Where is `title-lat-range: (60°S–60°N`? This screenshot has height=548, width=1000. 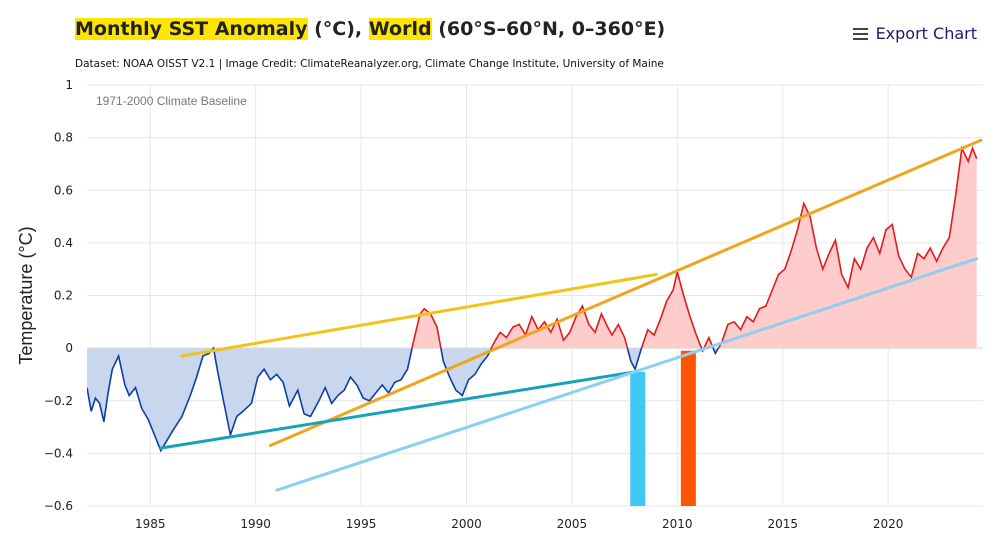
title-lat-range: (60°S–60°N is located at coordinates (494, 29).